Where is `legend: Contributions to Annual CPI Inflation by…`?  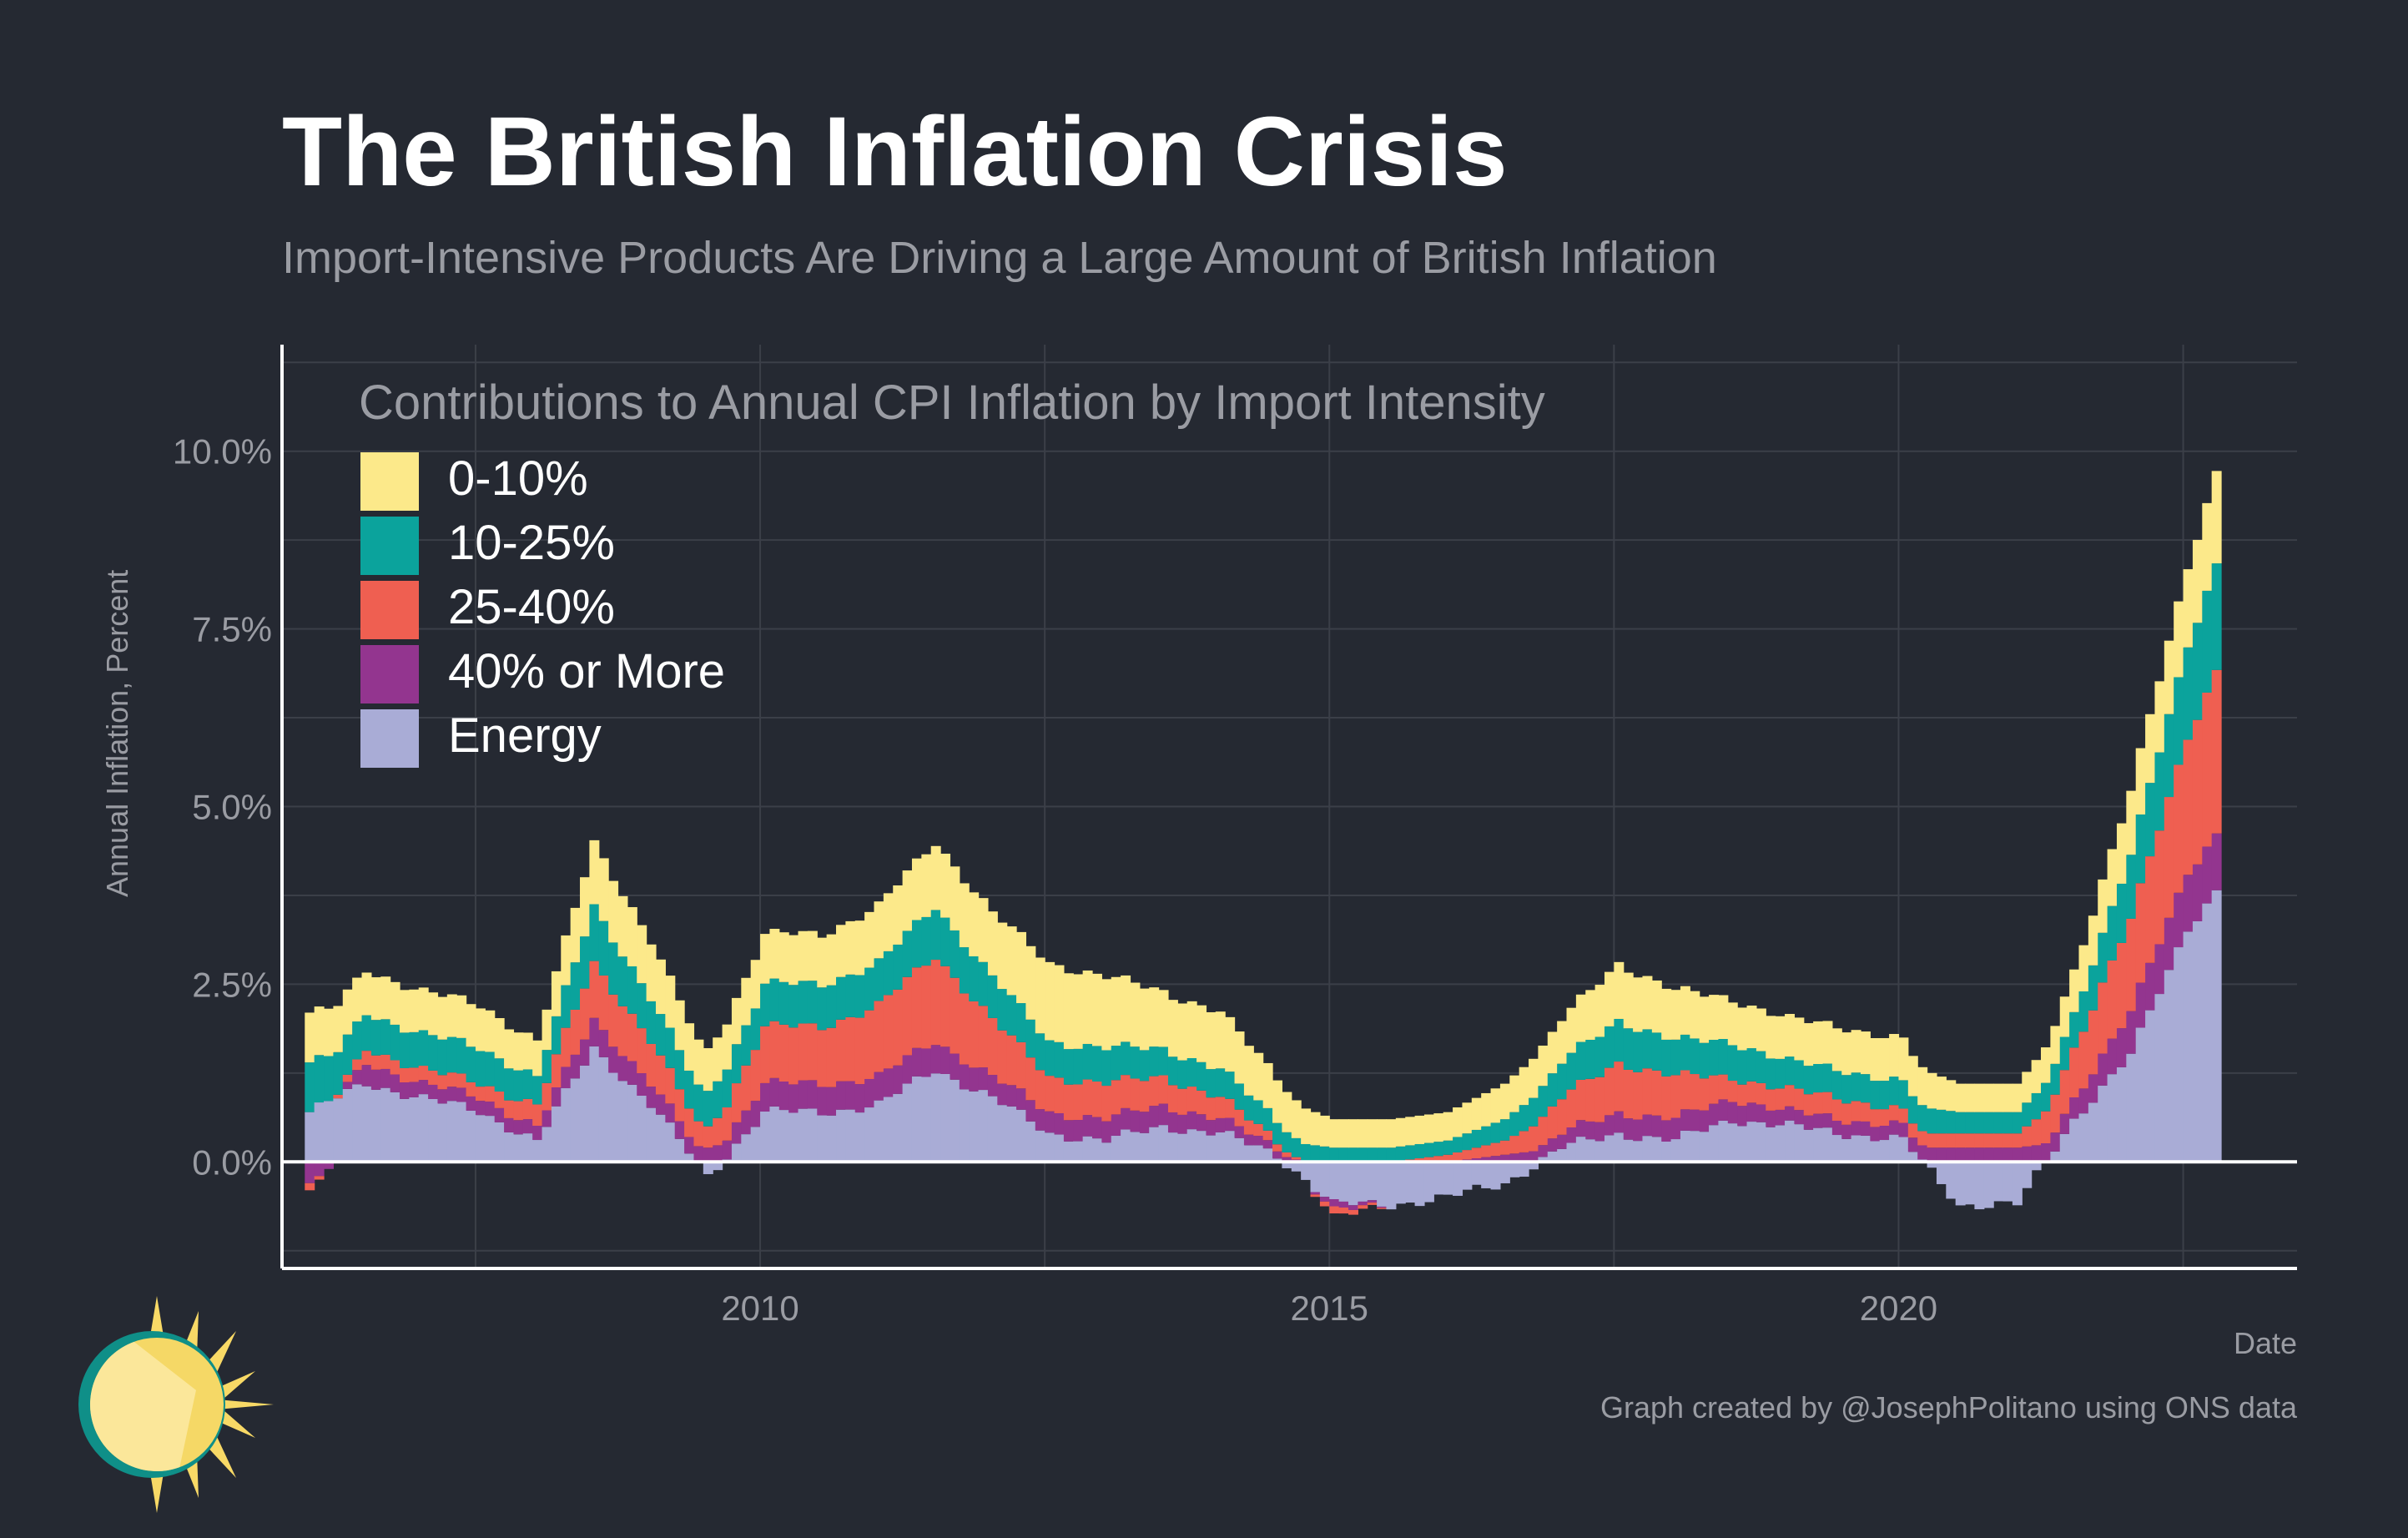 legend: Contributions to Annual CPI Inflation by… is located at coordinates (952, 572).